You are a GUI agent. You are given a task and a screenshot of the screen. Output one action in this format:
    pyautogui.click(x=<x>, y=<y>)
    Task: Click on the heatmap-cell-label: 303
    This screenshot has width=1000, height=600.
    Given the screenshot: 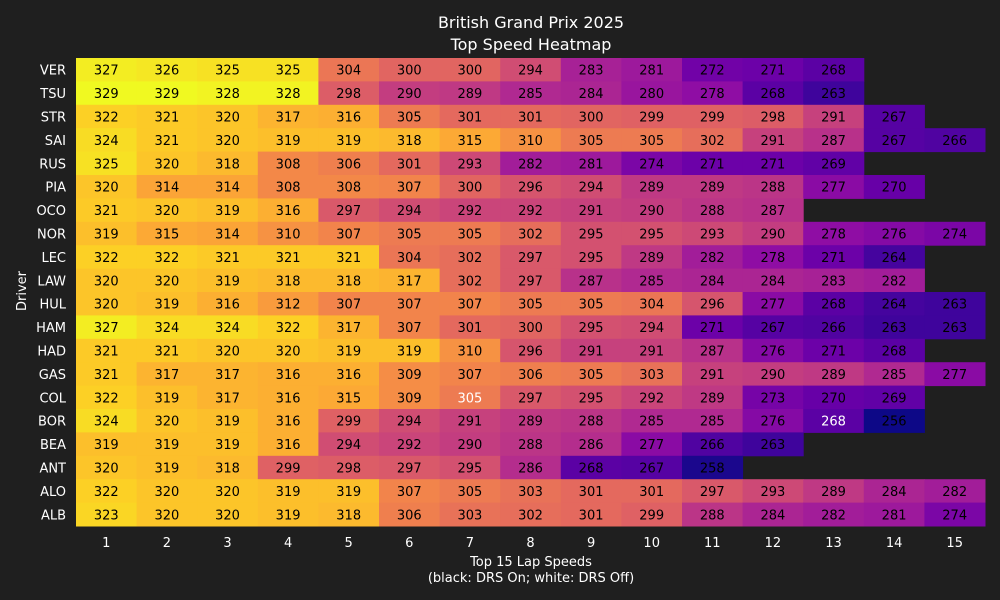 What is the action you would take?
    pyautogui.click(x=530, y=492)
    